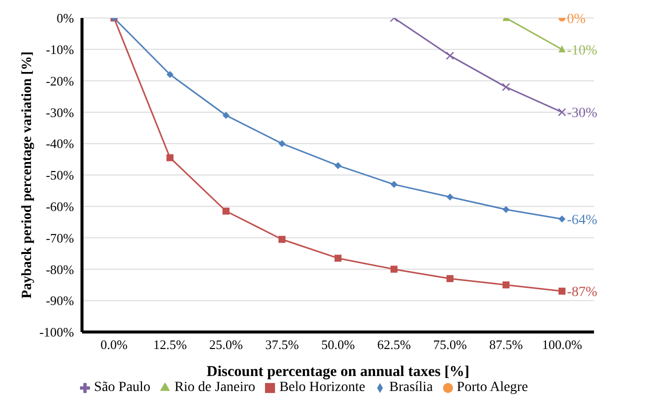  Describe the element at coordinates (60, 175) in the screenshot. I see `y-tick-label: -50%` at that location.